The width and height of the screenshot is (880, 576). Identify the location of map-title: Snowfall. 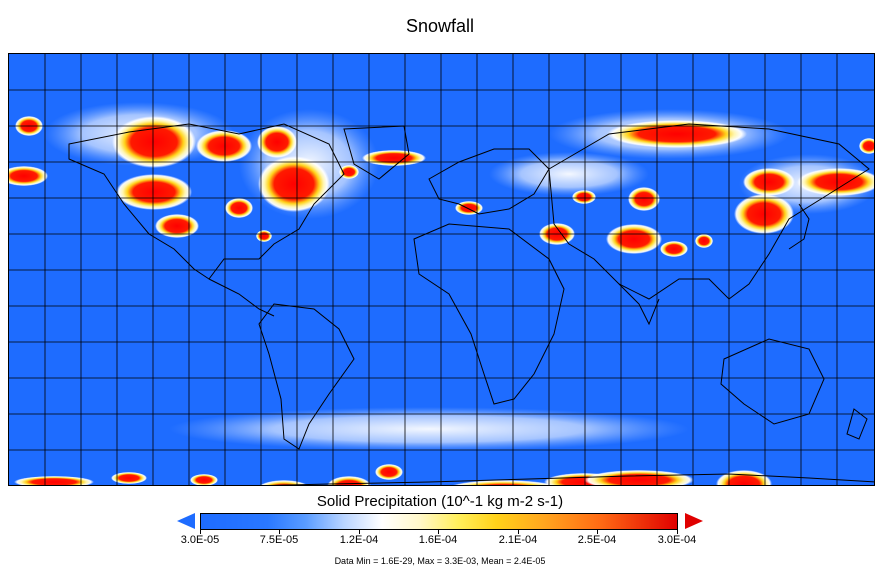
(440, 26).